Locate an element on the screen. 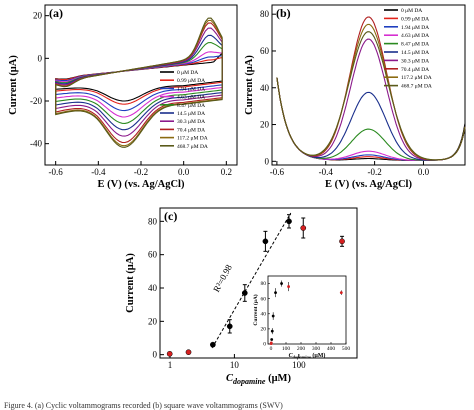 This screenshot has width=474, height=410. panel-a-legend-label: 8.47 μM DA is located at coordinates (191, 106).